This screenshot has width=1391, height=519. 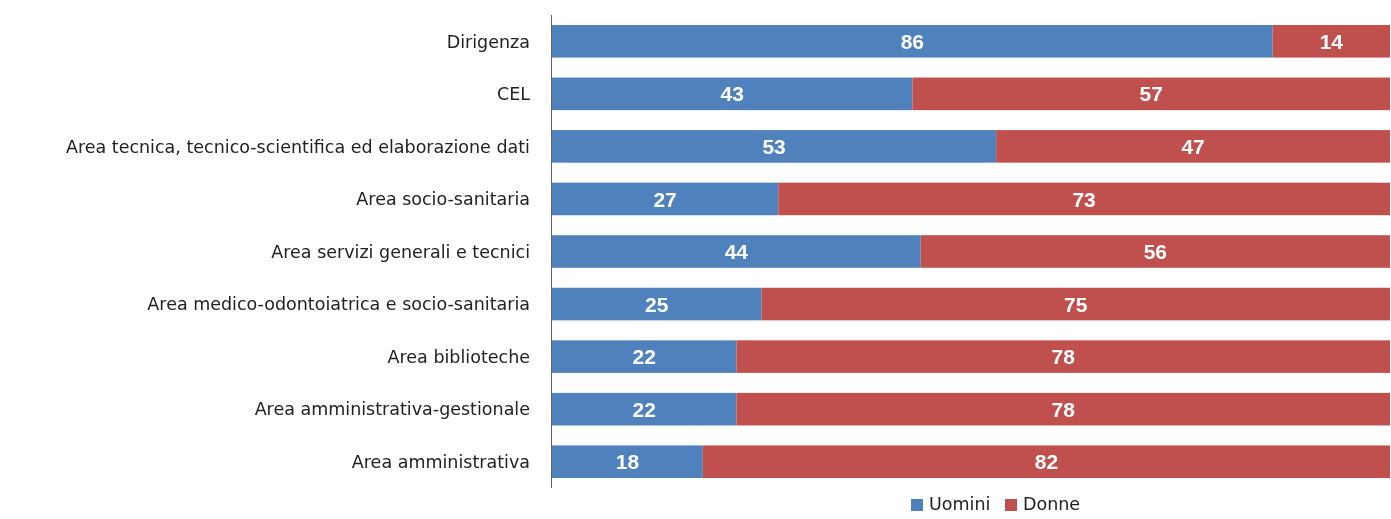 I want to click on data-label: 73, so click(x=1084, y=199).